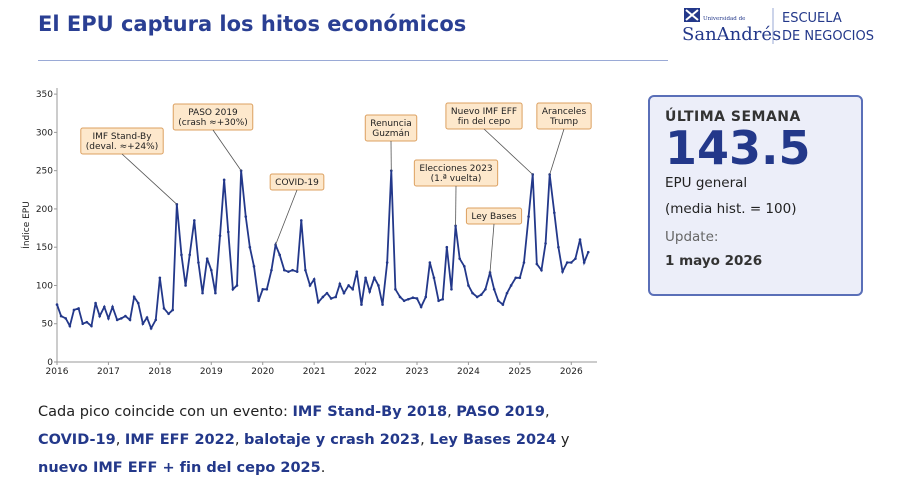 The height and width of the screenshot is (480, 900). What do you see at coordinates (122, 137) in the screenshot?
I see `annotation-text: IMF Stand-By` at bounding box center [122, 137].